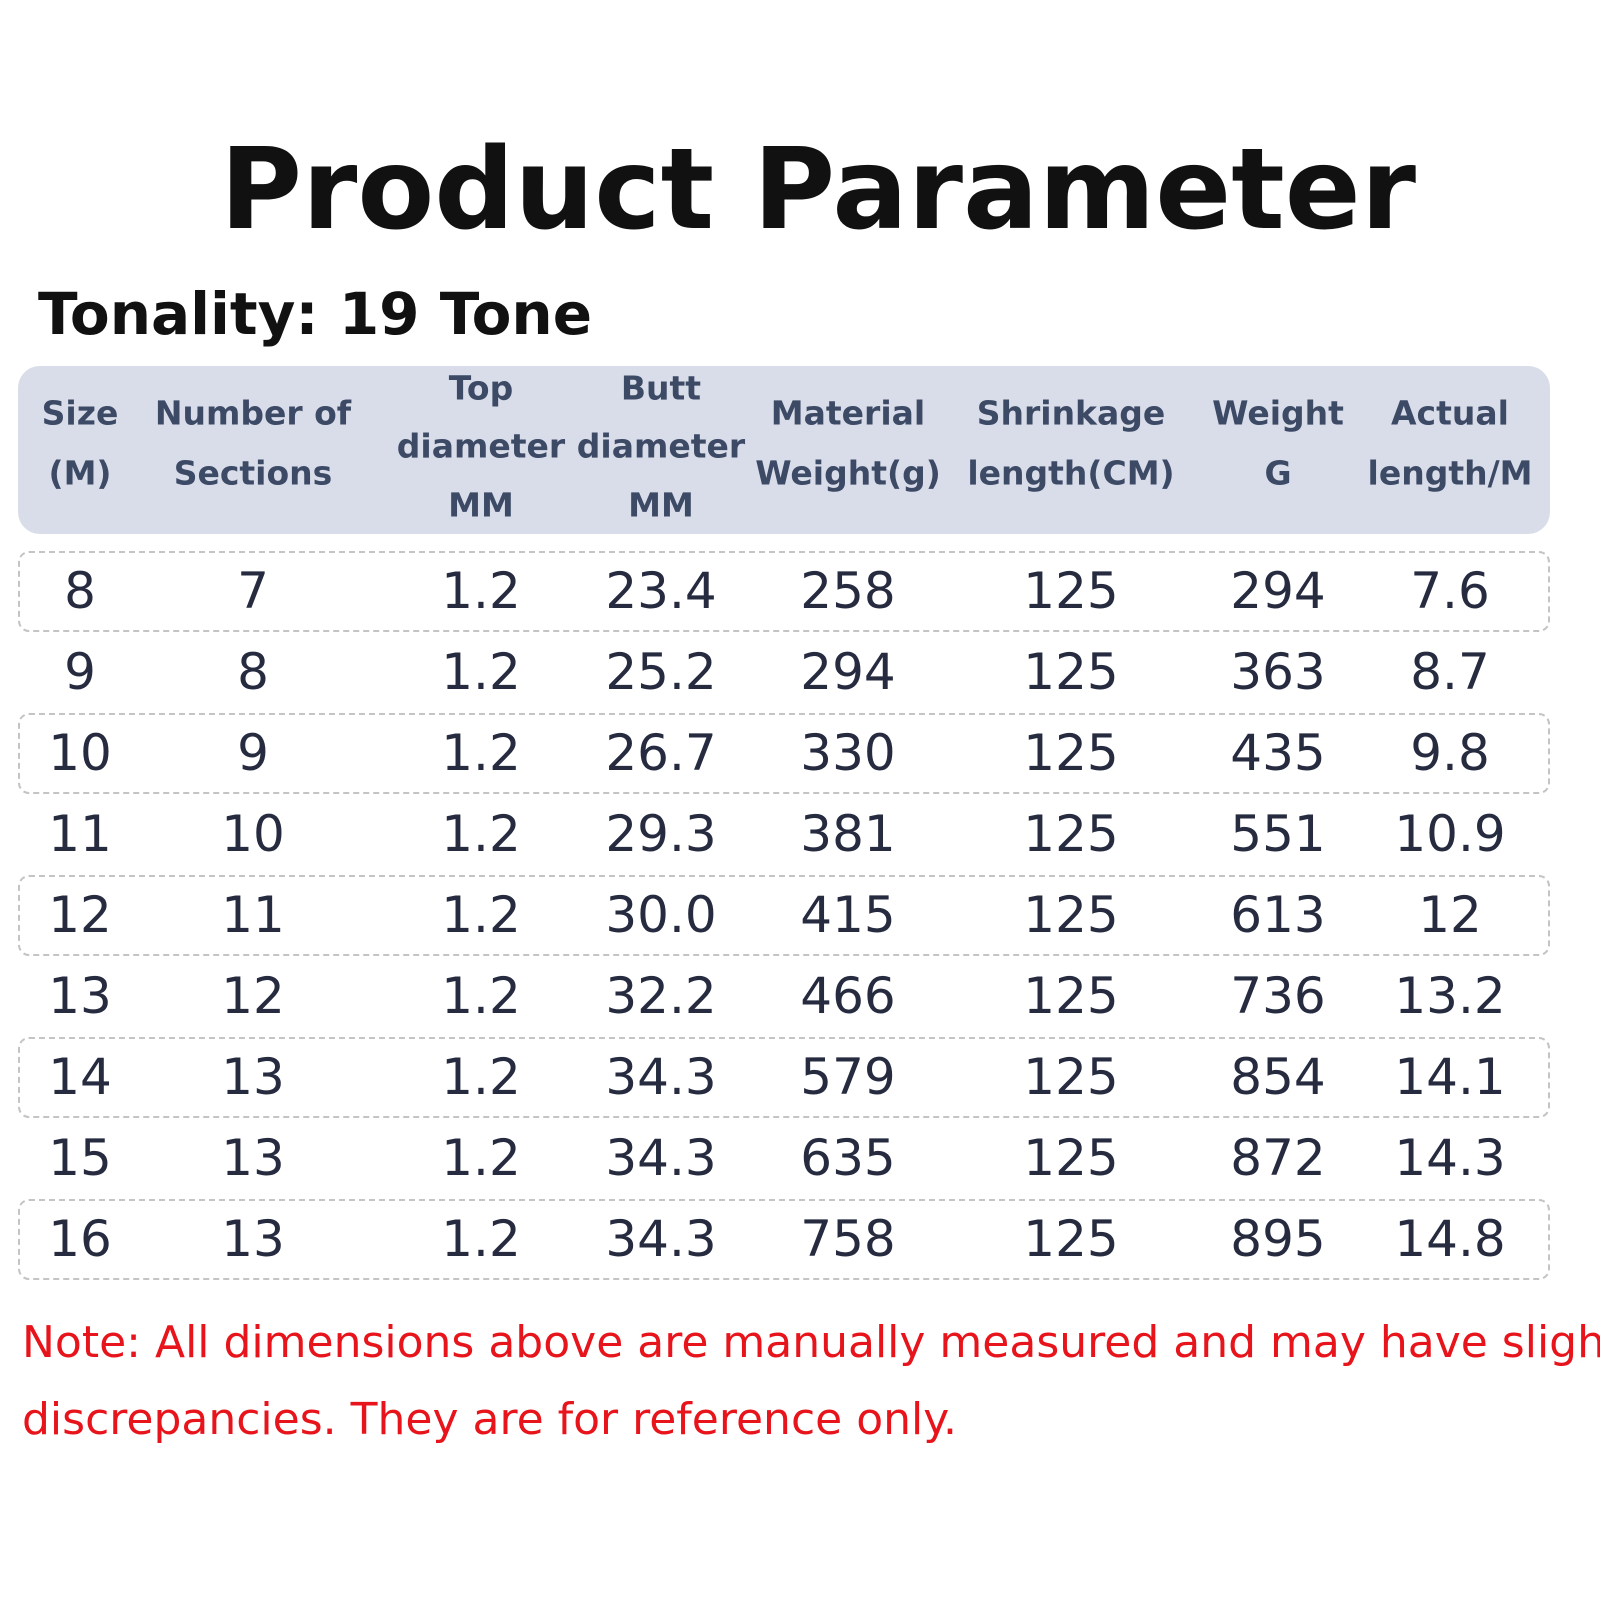 The height and width of the screenshot is (1600, 1600). I want to click on header-cell: length(CM), so click(1070, 473).